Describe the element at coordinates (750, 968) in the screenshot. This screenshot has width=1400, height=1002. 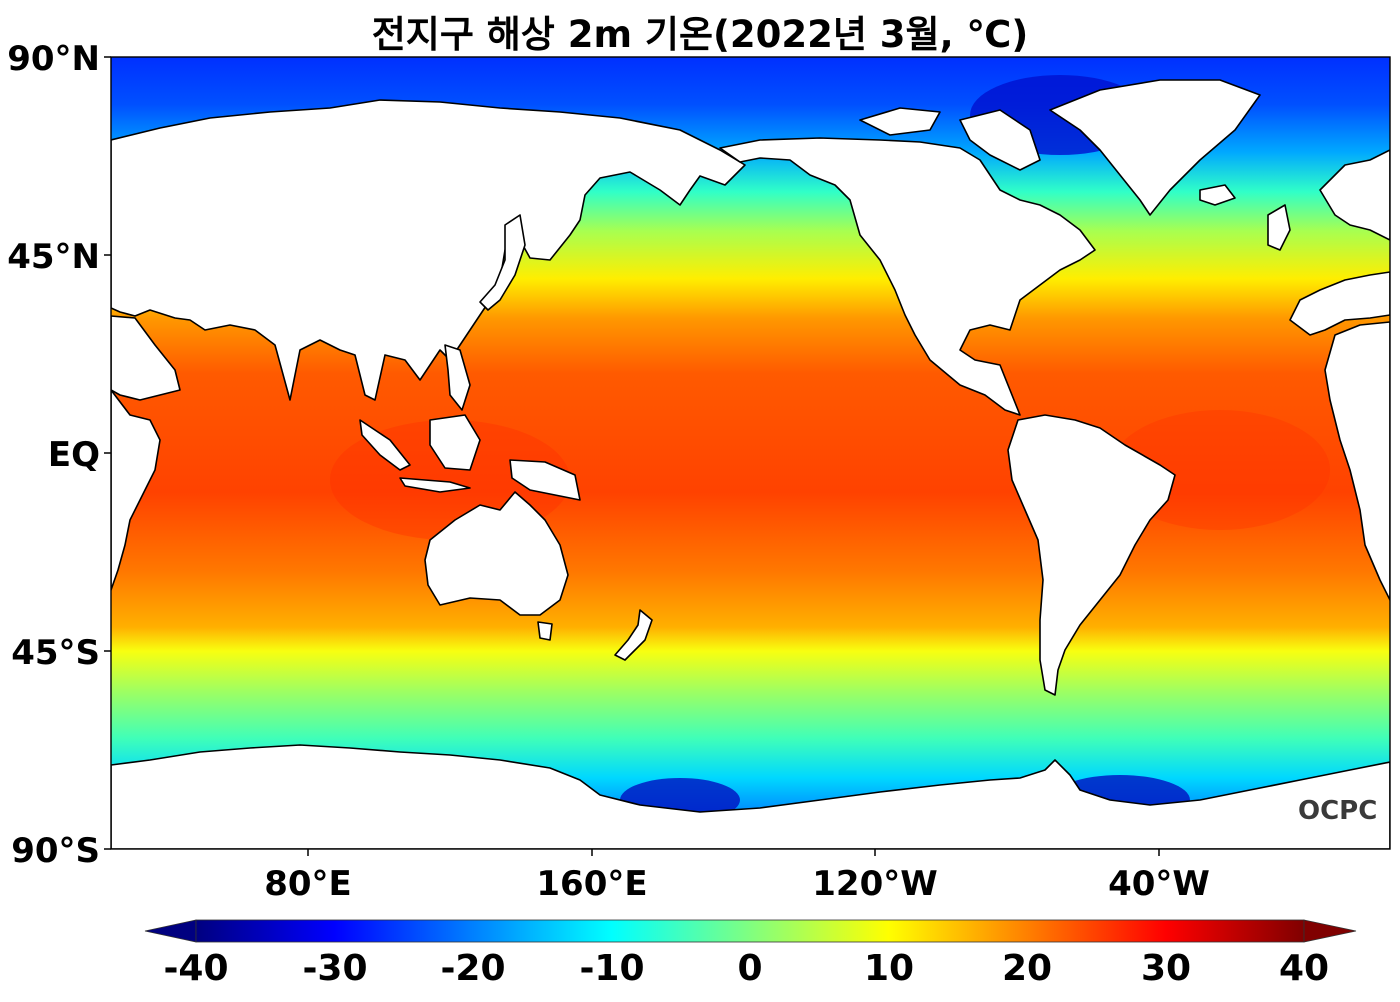
I see `colorbar-tick-label: 0` at that location.